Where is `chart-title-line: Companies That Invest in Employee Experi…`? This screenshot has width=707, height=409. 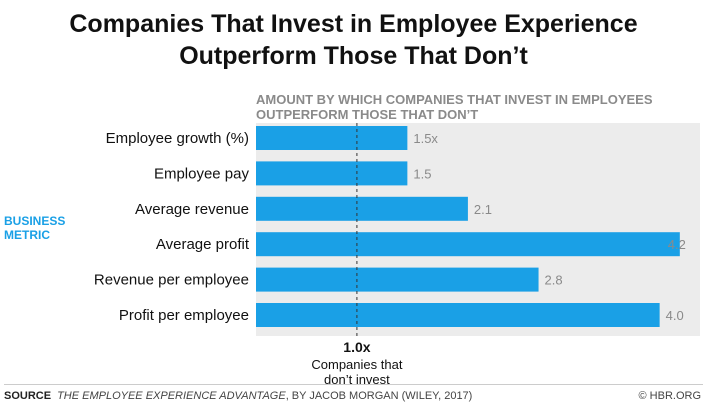 chart-title-line: Companies That Invest in Employee Experi… is located at coordinates (353, 24).